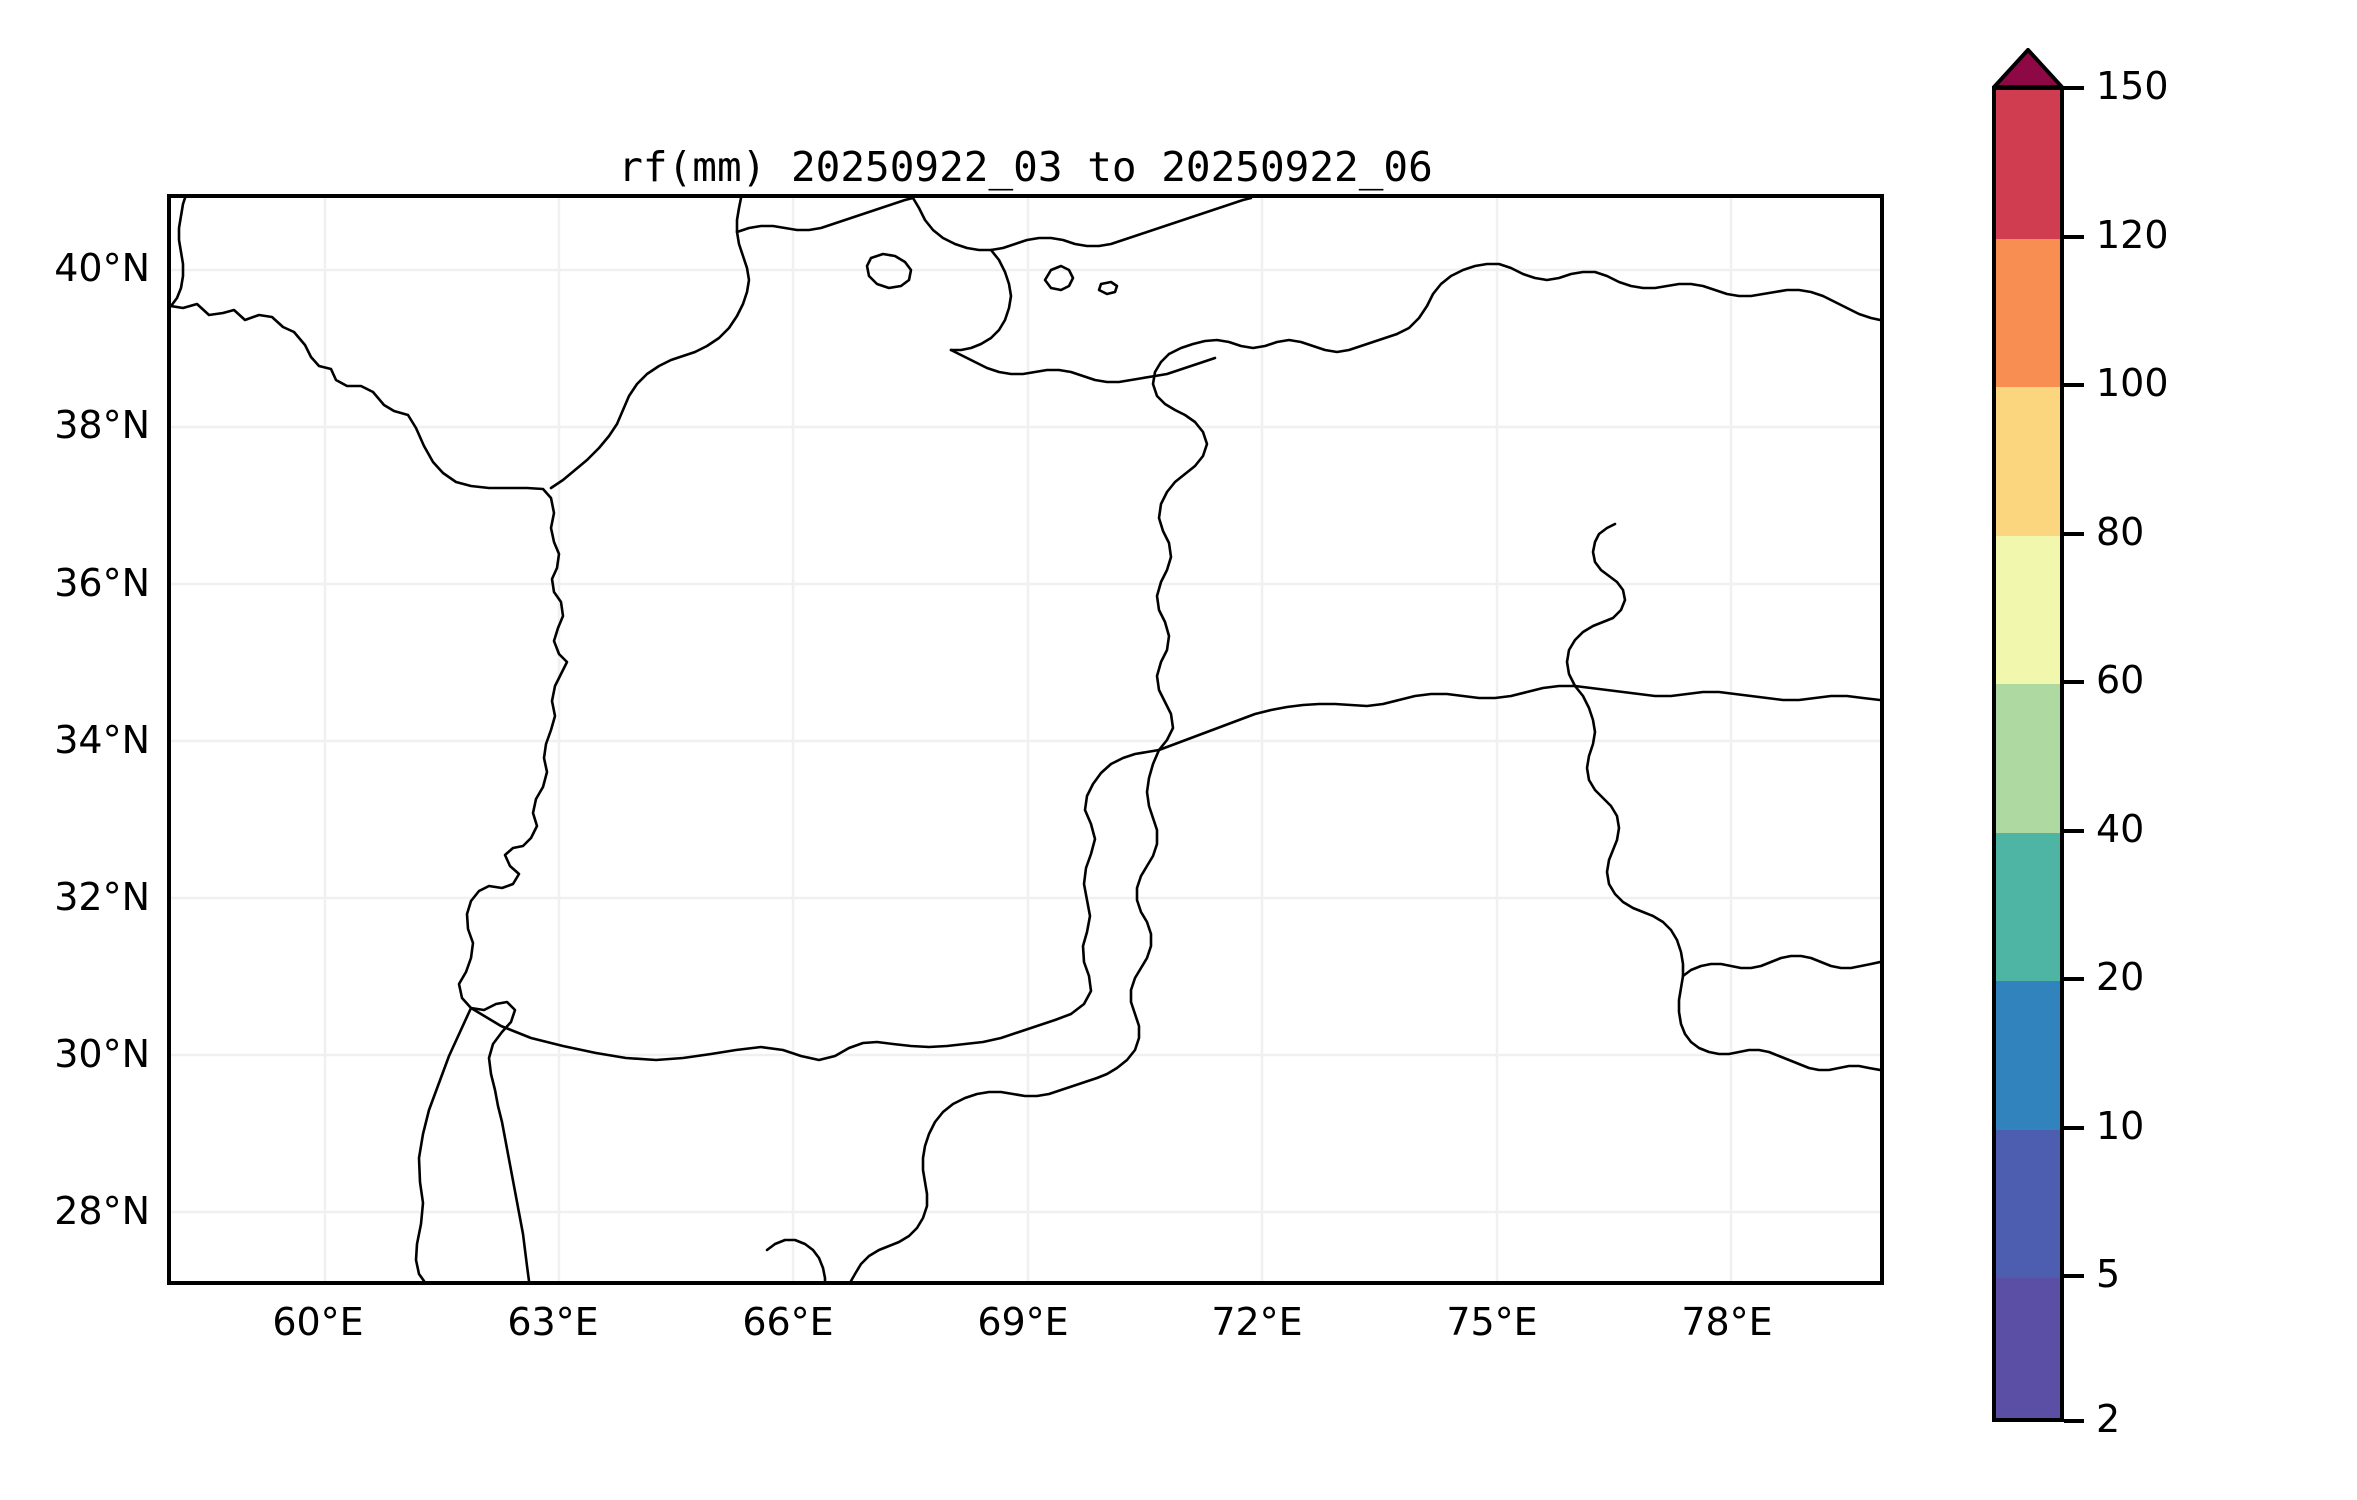 The width and height of the screenshot is (2357, 1500). What do you see at coordinates (2120, 828) in the screenshot?
I see `colorbar-label-40: 40` at bounding box center [2120, 828].